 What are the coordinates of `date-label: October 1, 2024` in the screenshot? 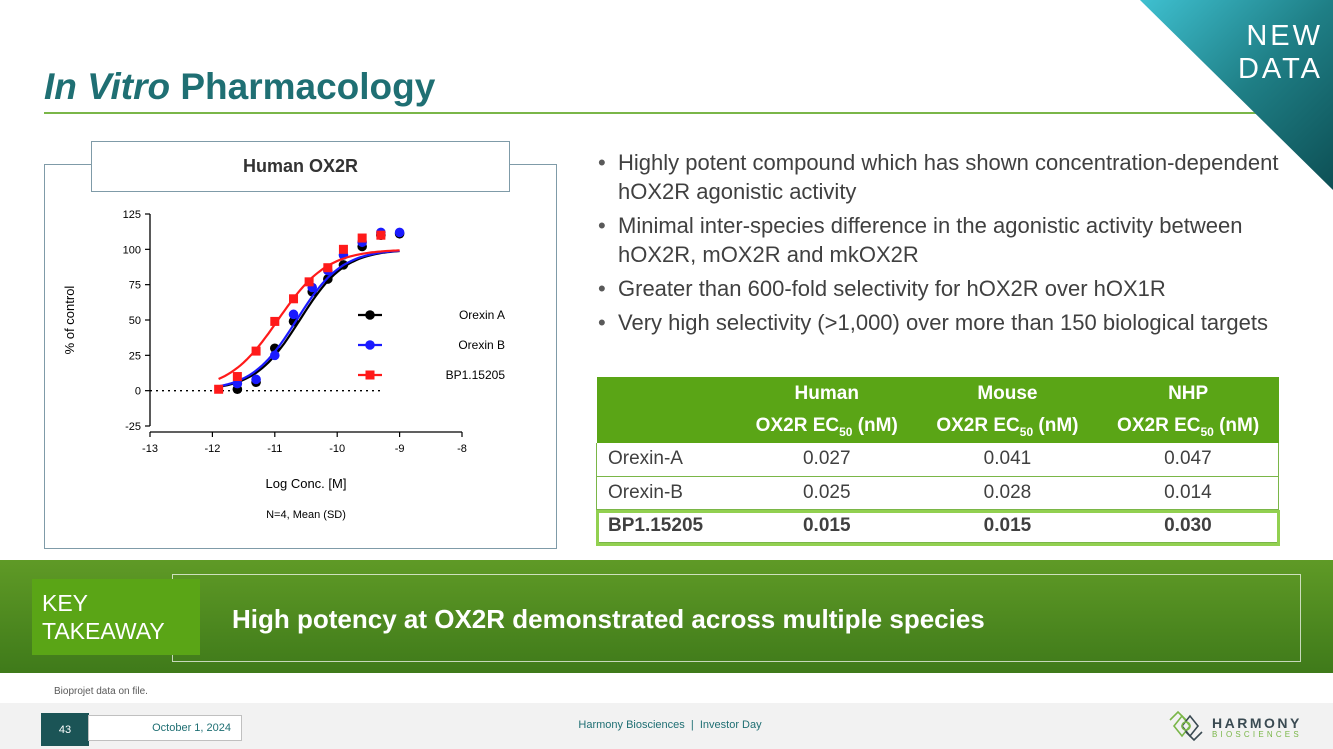 It's located at (165, 728).